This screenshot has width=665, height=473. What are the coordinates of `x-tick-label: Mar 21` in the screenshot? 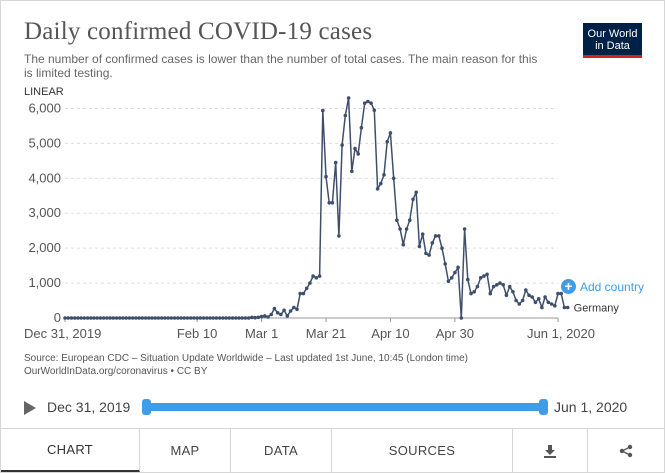 It's located at (326, 333).